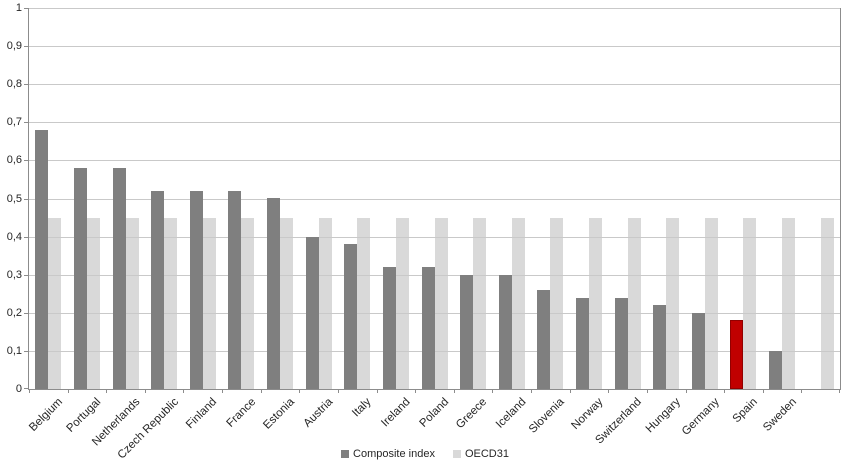 The width and height of the screenshot is (850, 471). I want to click on x-axis-label-finland: Finland, so click(202, 414).